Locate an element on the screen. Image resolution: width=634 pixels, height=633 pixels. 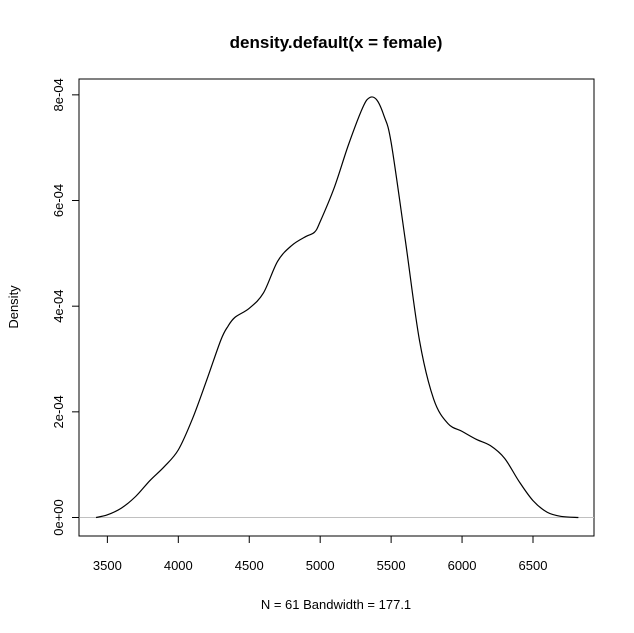
x-tick-label: 4000 is located at coordinates (178, 565).